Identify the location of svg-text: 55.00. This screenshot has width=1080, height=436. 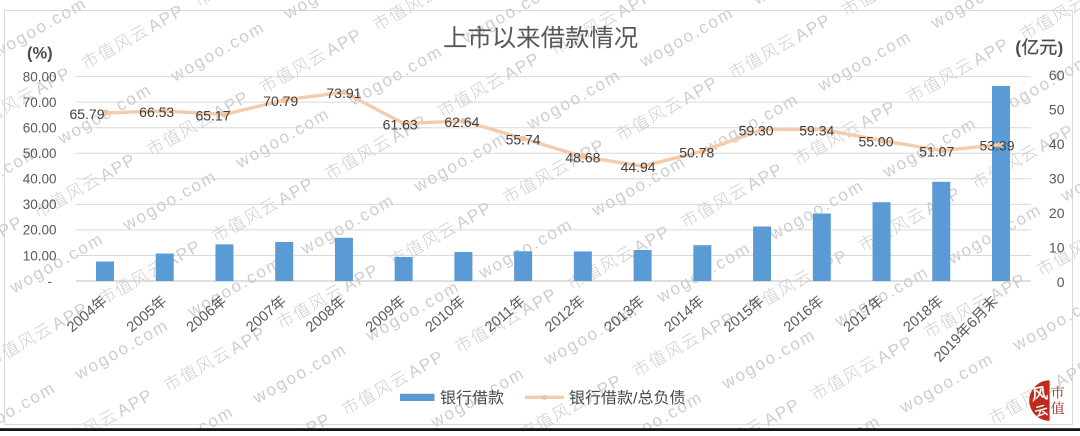
(875, 141).